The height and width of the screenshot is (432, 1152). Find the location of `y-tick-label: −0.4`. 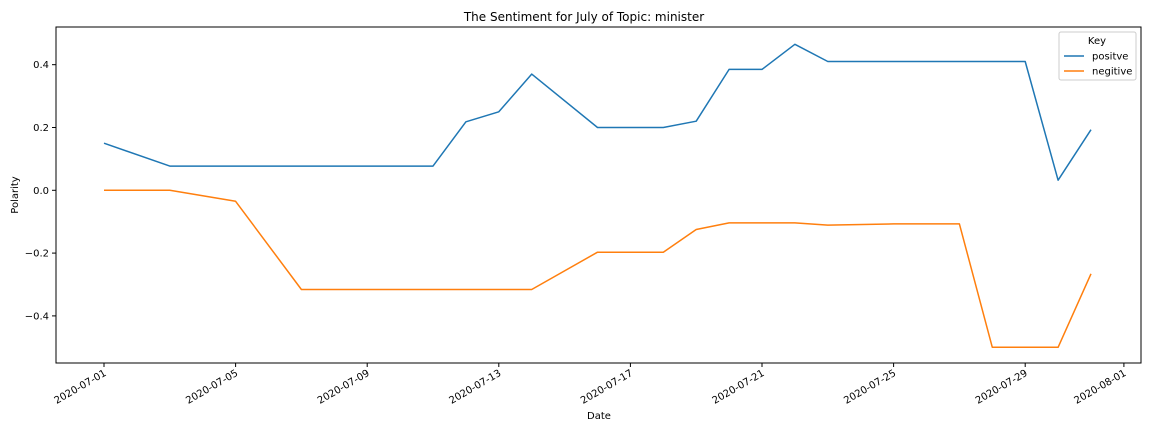

y-tick-label: −0.4 is located at coordinates (37, 316).